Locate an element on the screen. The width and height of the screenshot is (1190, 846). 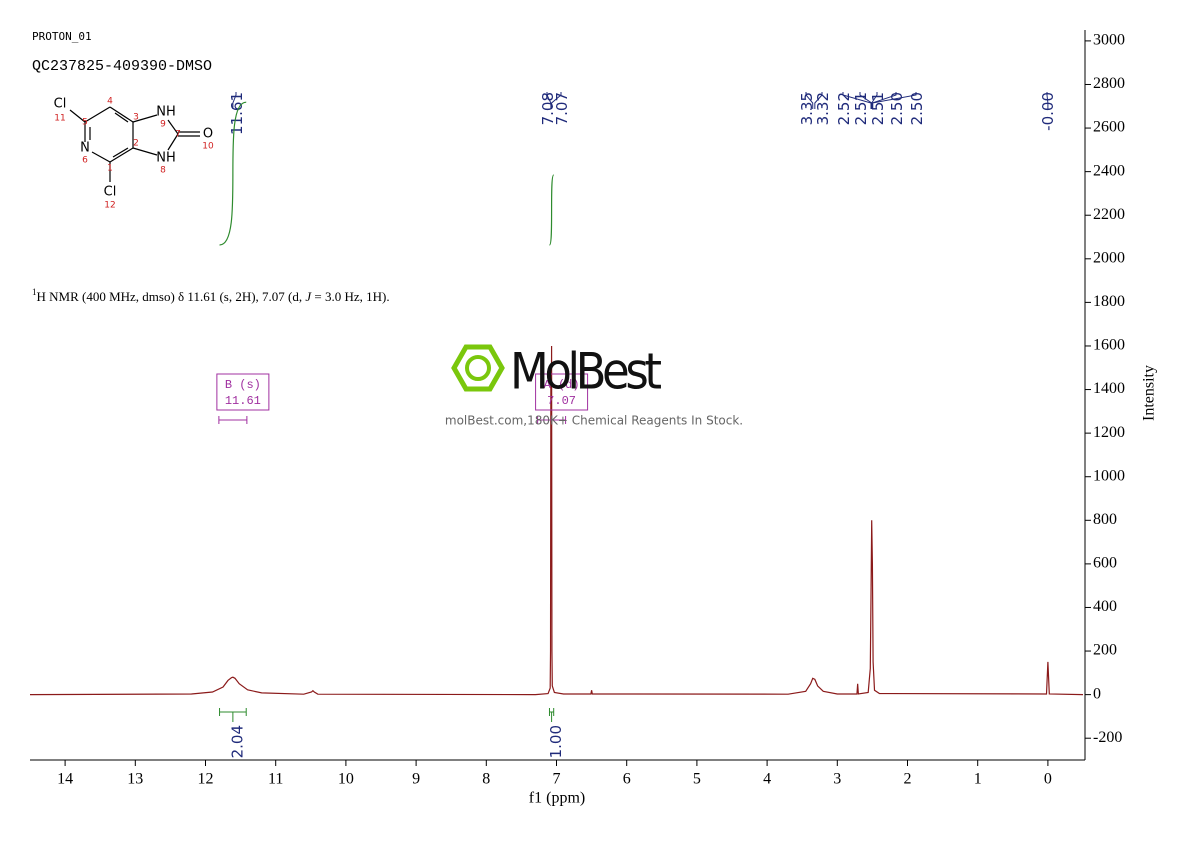
atom-number: 5 is located at coordinates (85, 123).